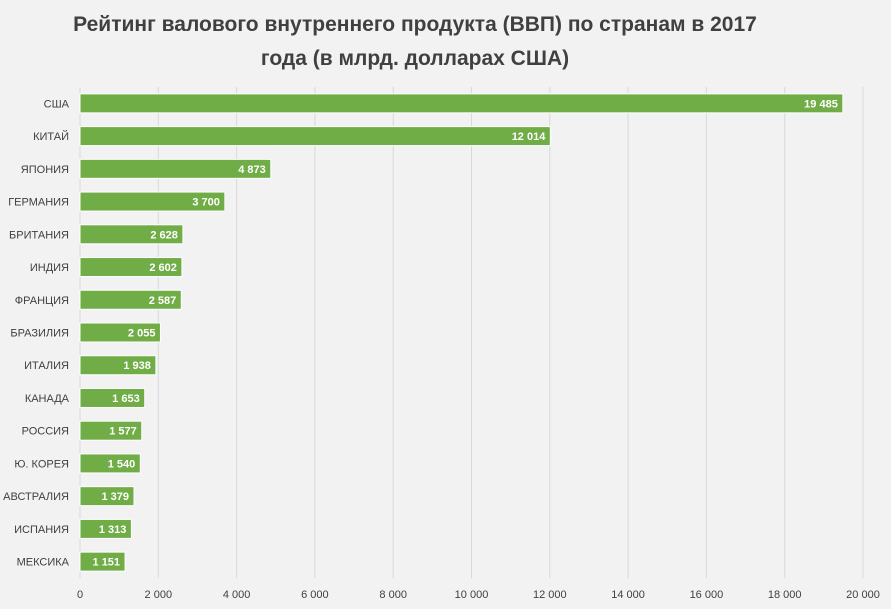 This screenshot has height=609, width=891. Describe the element at coordinates (821, 104) in the screenshot. I see `data-label: 19 485` at that location.